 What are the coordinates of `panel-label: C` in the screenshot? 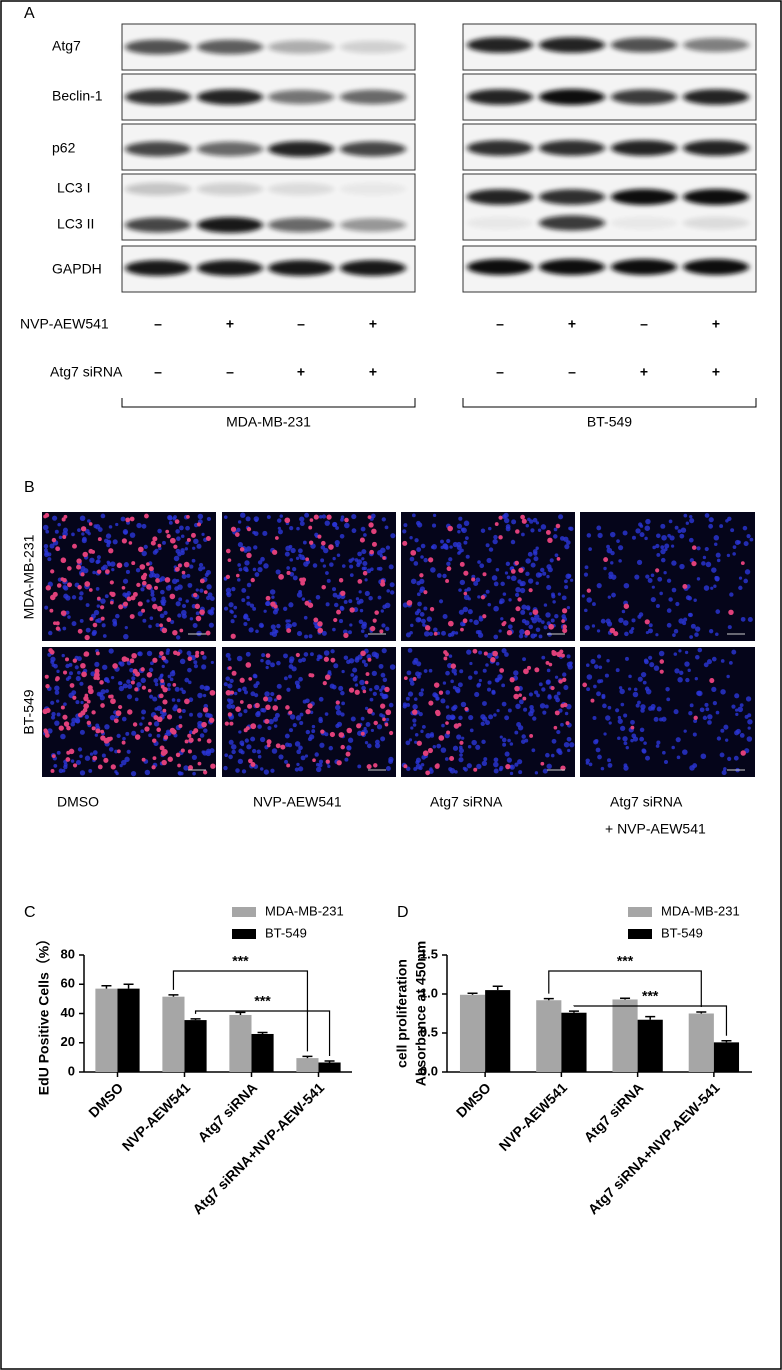 It's located at (30, 912).